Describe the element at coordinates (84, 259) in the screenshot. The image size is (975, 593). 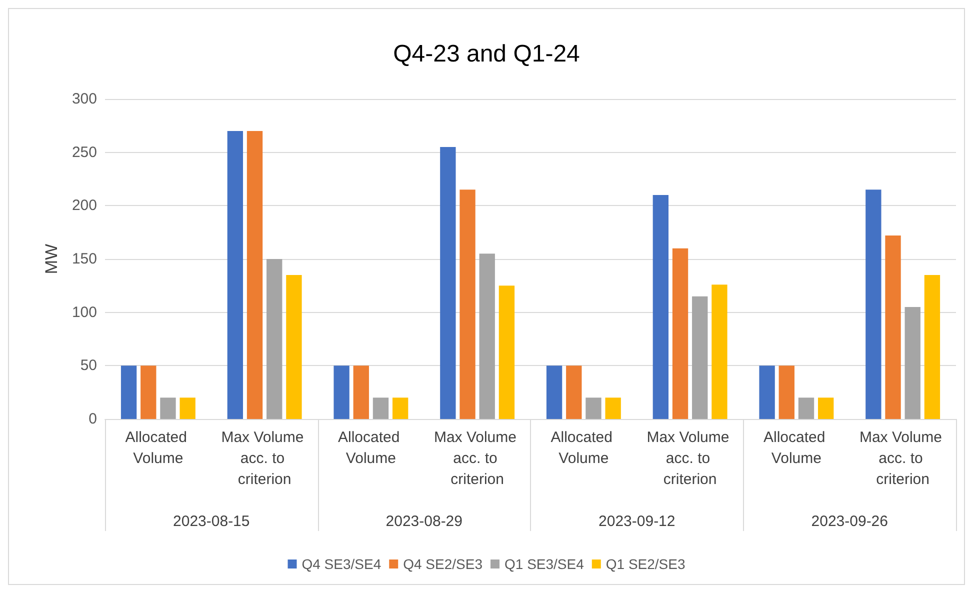
I see `y-tick-label: 150` at that location.